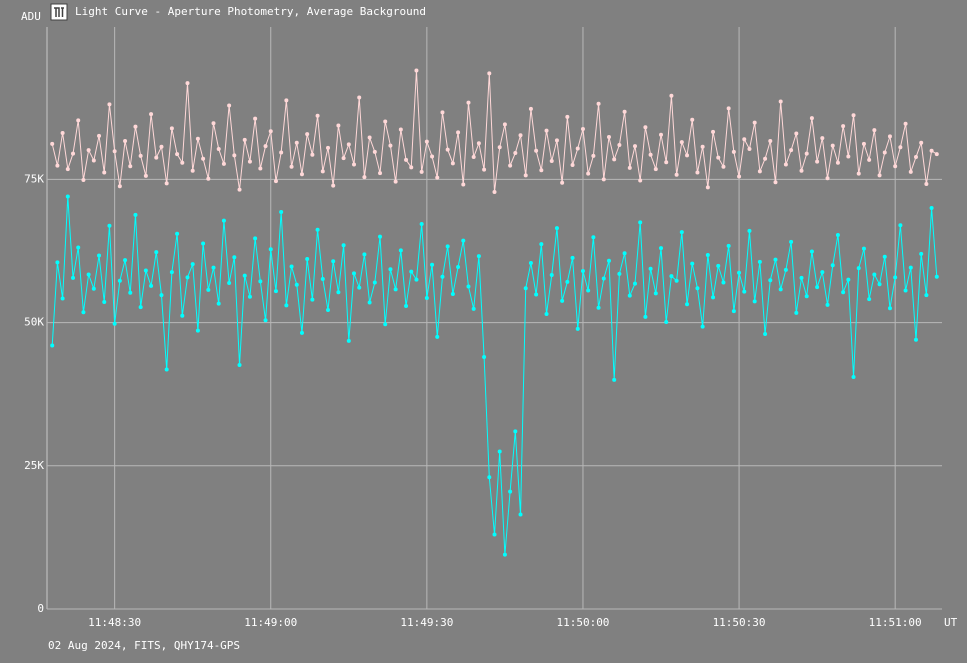 The height and width of the screenshot is (663, 967). I want to click on y-tick-label: 75K, so click(34, 178).